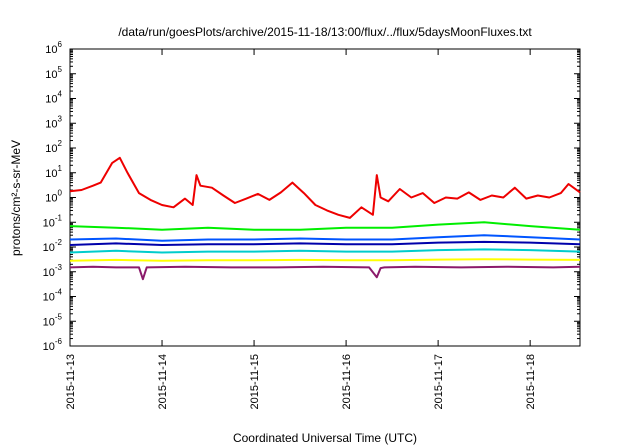  What do you see at coordinates (325, 438) in the screenshot?
I see `x-axis-title: Coordinated Universal Time (UTC)` at bounding box center [325, 438].